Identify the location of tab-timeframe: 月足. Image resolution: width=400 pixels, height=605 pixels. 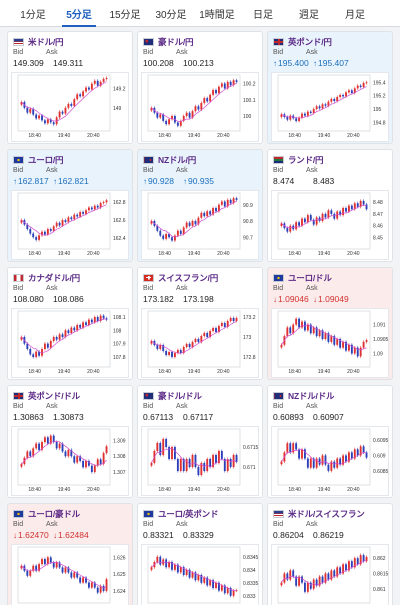
(355, 15).